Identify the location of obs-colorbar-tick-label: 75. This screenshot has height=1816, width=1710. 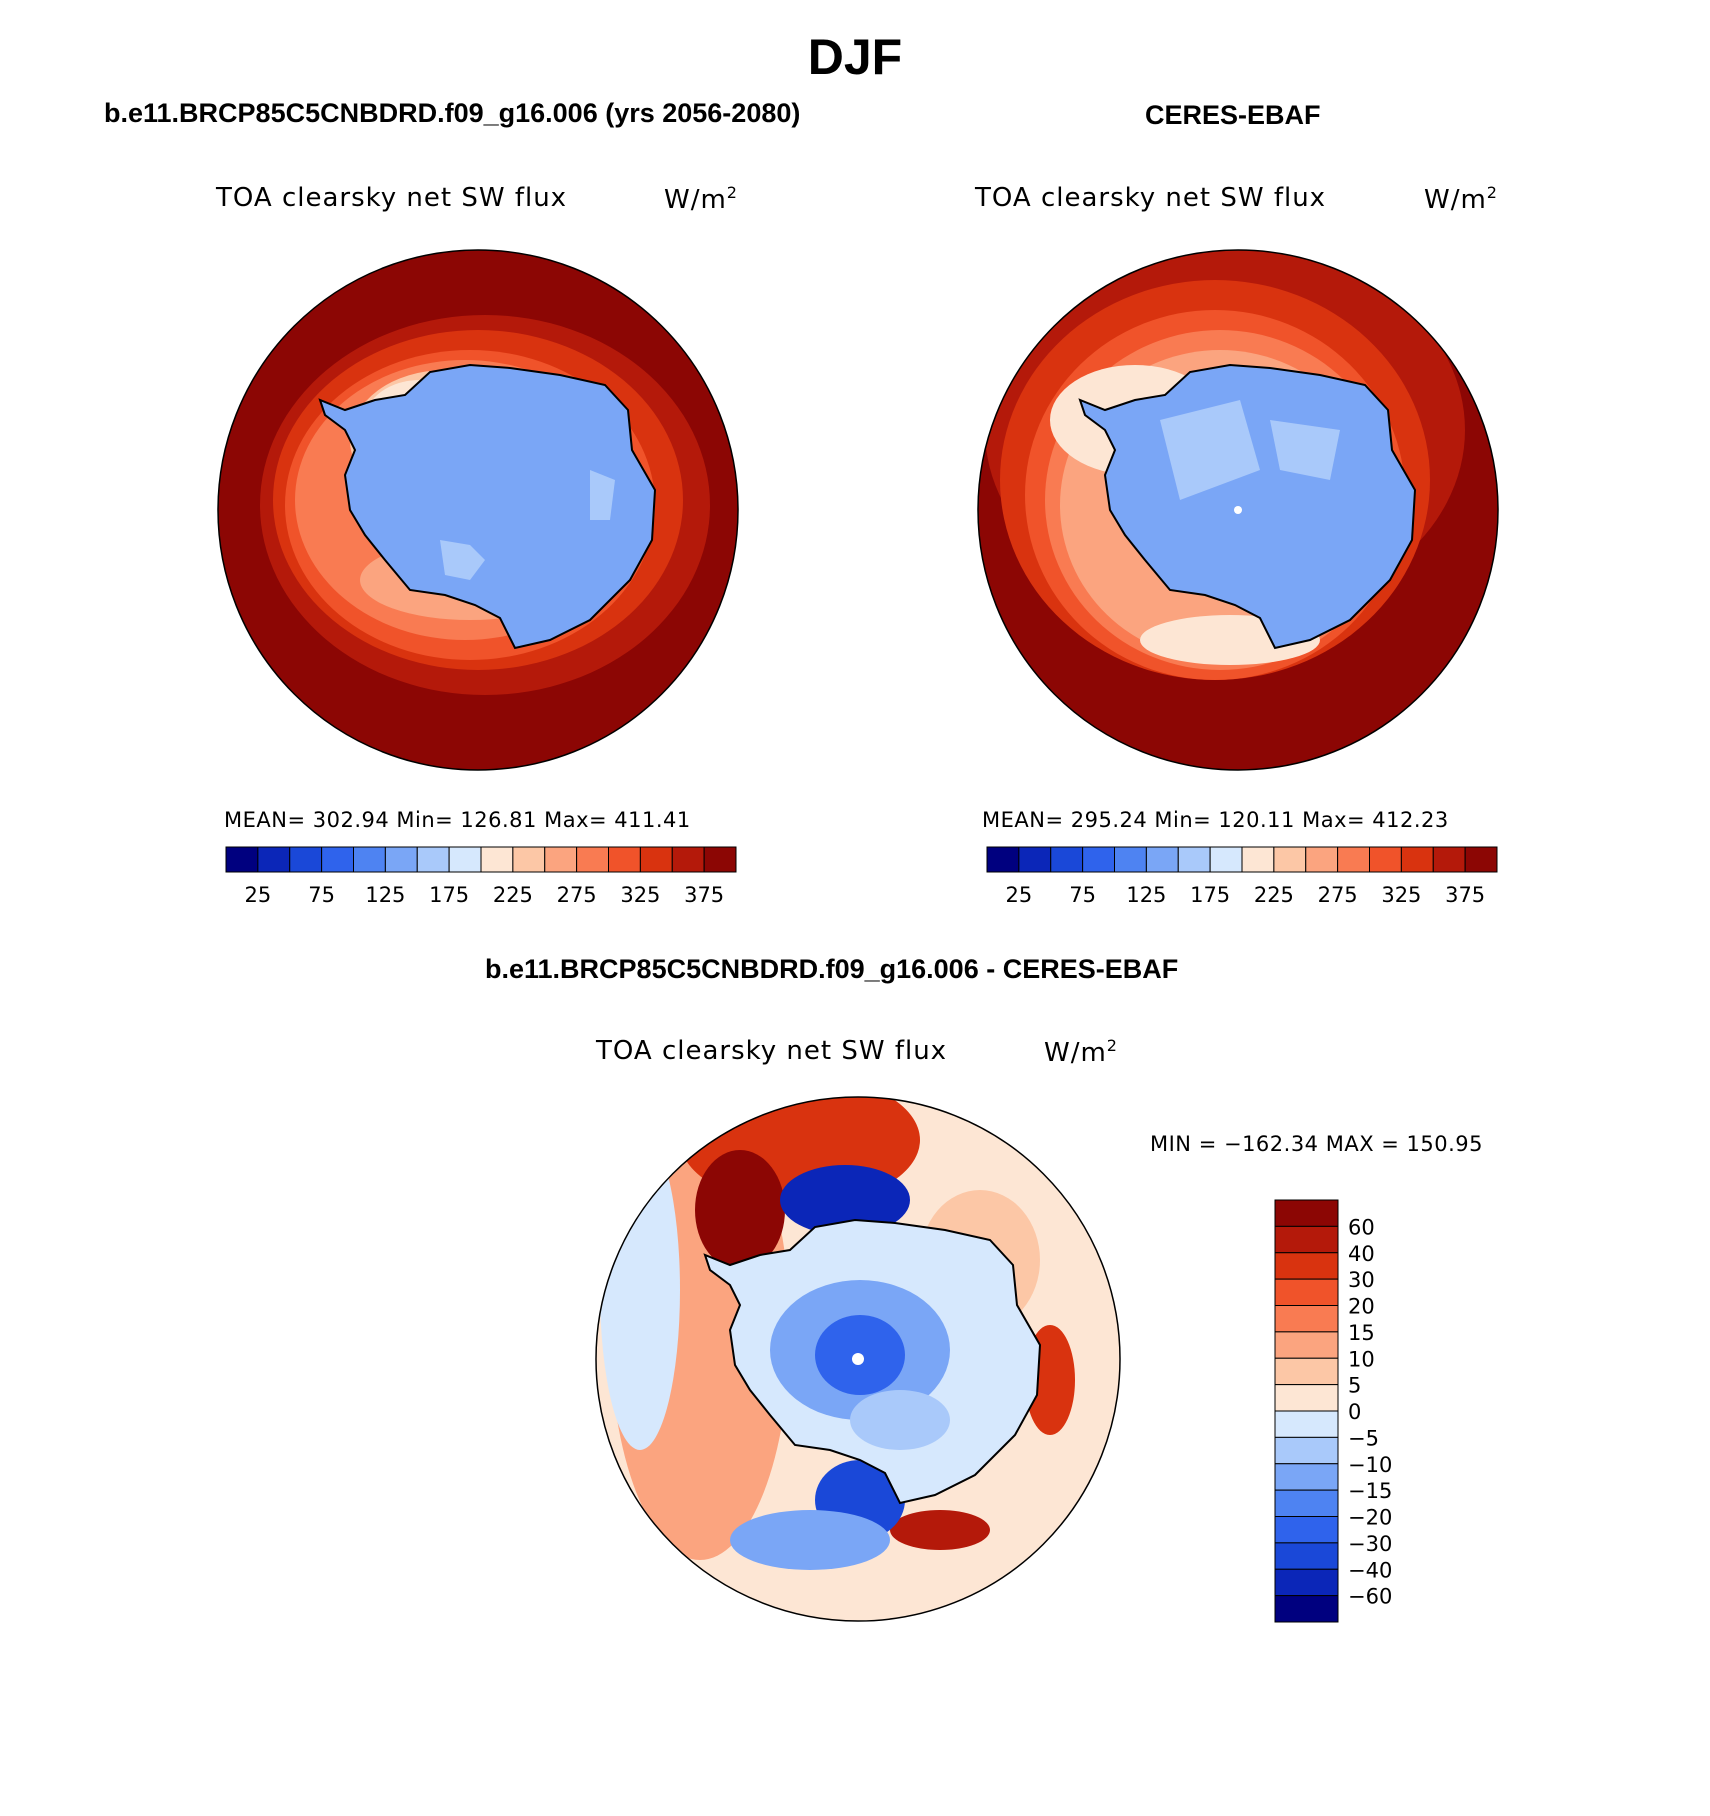
(1082, 895).